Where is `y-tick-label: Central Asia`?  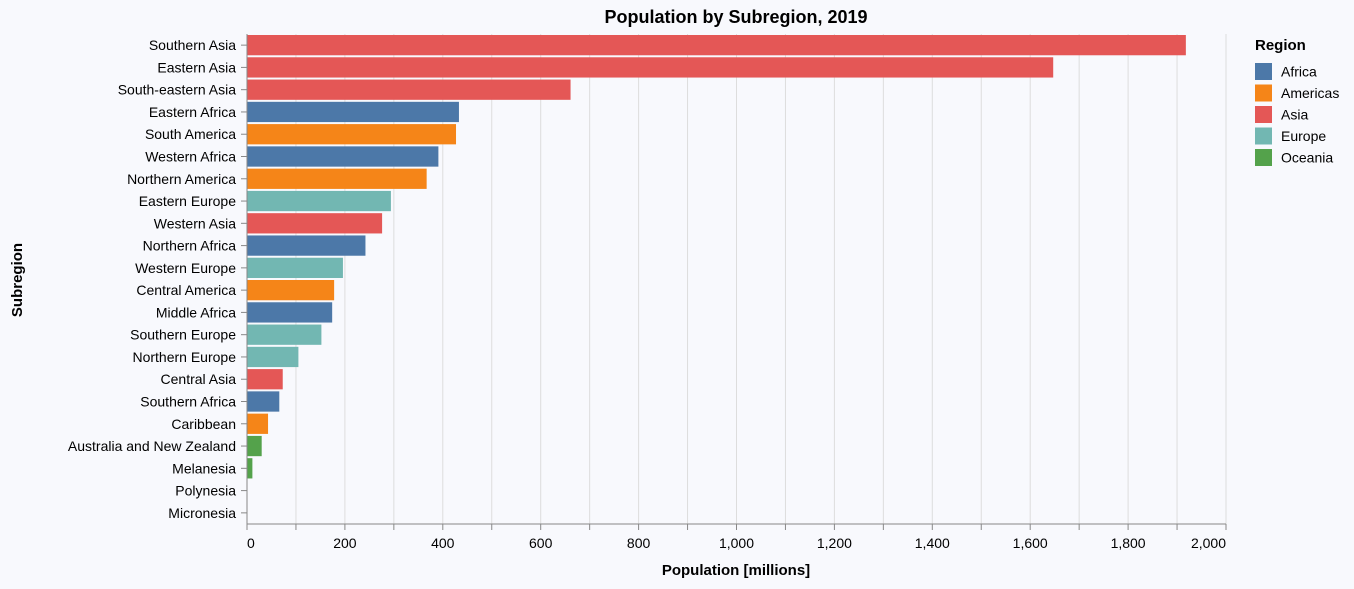
y-tick-label: Central Asia is located at coordinates (199, 379).